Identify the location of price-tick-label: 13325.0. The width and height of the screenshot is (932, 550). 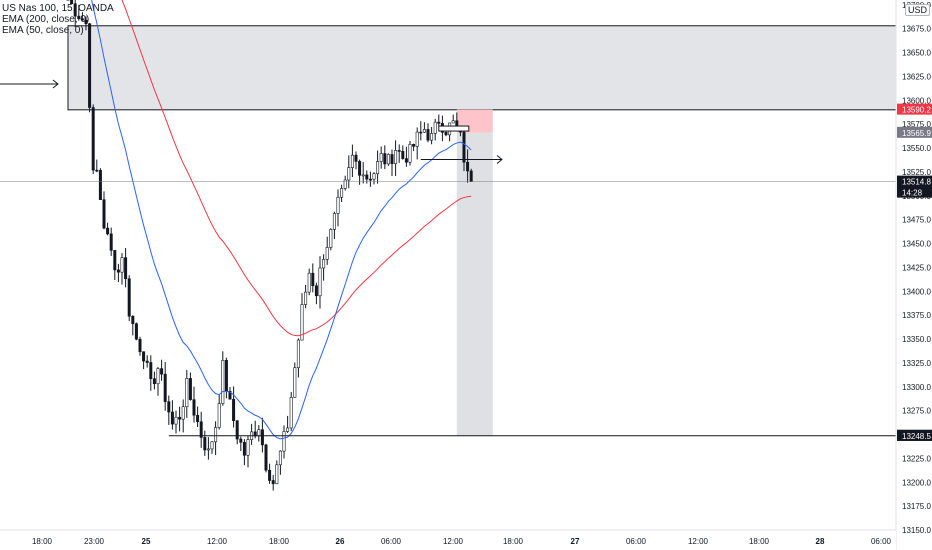
(916, 363).